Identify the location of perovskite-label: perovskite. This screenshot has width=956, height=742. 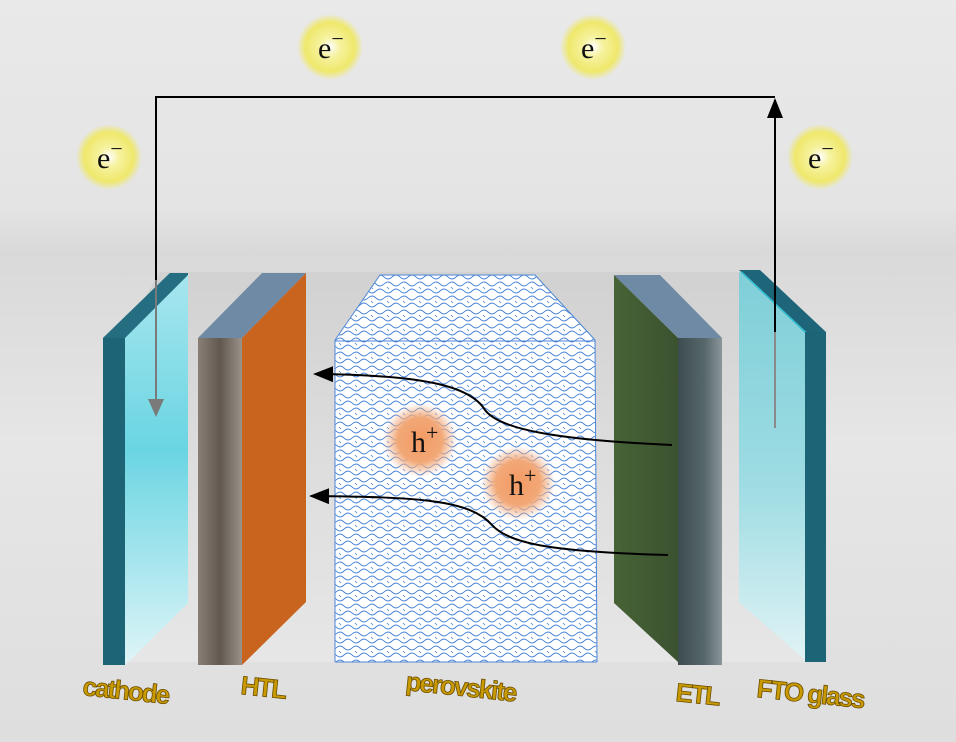
(461, 687).